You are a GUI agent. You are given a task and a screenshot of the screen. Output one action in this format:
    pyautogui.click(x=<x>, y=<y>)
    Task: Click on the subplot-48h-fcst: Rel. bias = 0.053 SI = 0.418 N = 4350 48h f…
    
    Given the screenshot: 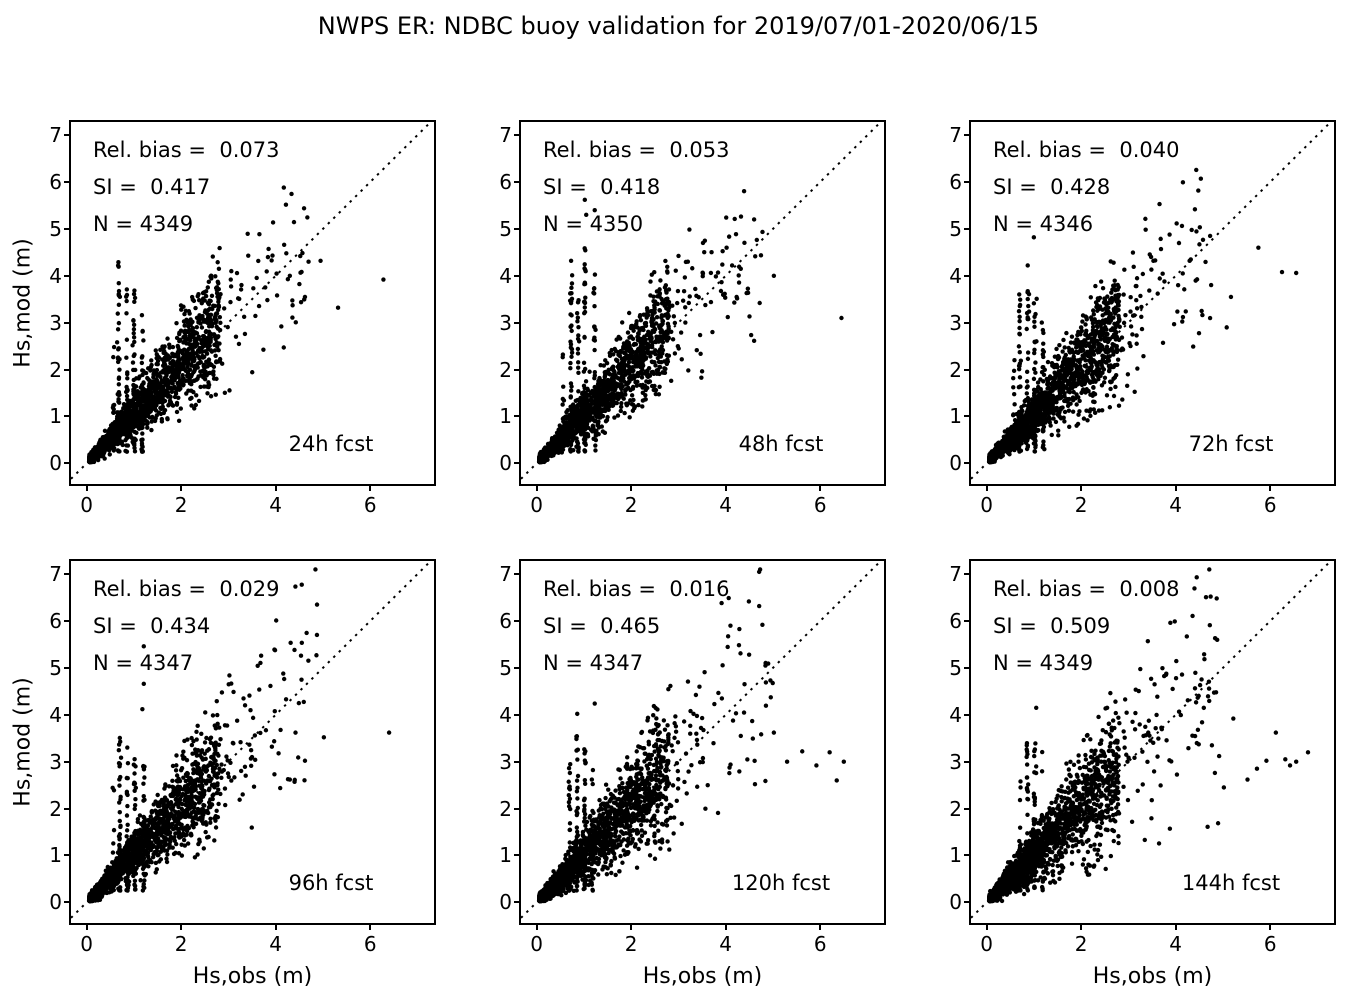 What is the action you would take?
    pyautogui.click(x=692, y=318)
    